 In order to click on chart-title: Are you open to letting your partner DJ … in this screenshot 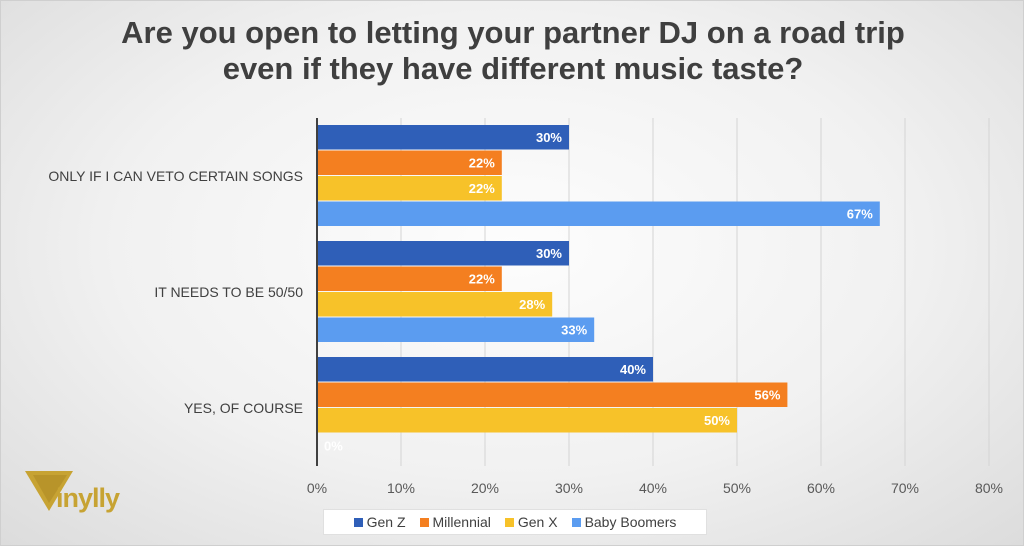, I will do `click(512, 51)`.